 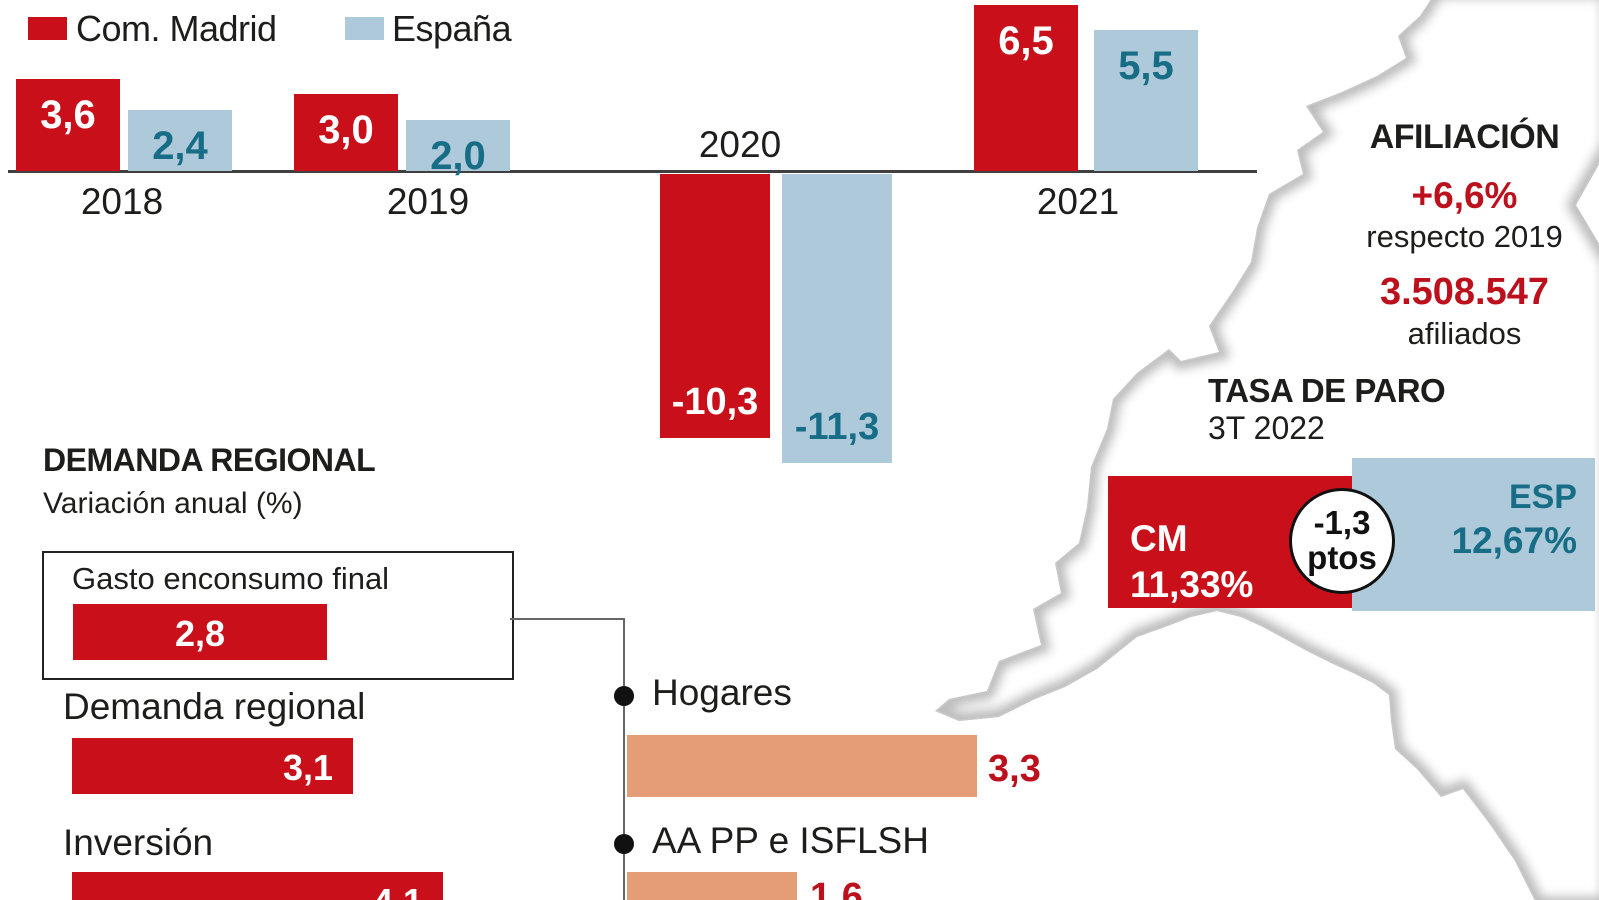 What do you see at coordinates (715, 402) in the screenshot?
I see `bar-value-label: -10,3` at bounding box center [715, 402].